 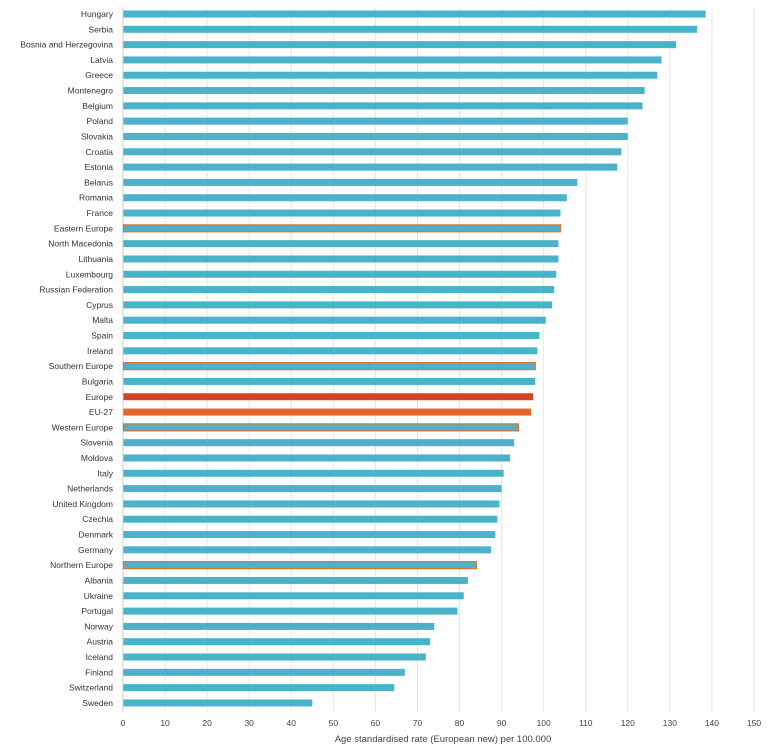 I want to click on category-label: Iceland, so click(x=100, y=657).